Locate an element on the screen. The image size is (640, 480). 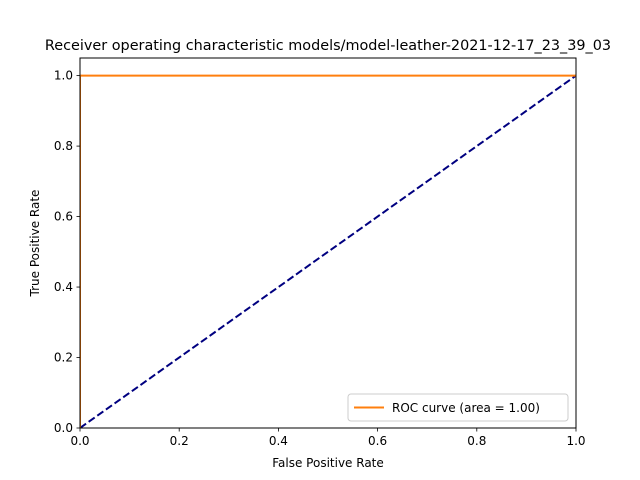
y-tick-label: 0.0 is located at coordinates (63, 428).